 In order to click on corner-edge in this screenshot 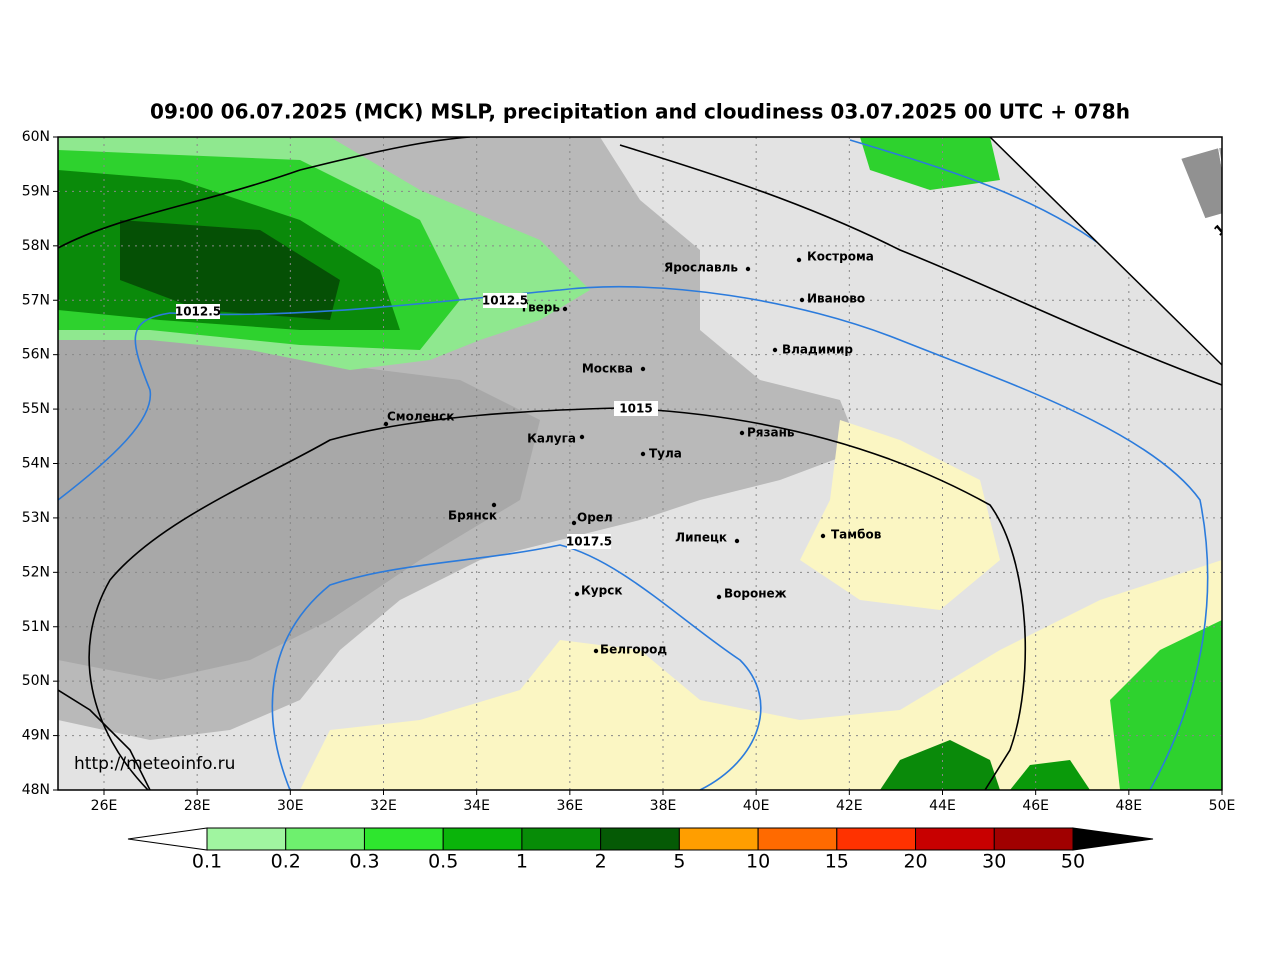, I will do `click(1105, 251)`.